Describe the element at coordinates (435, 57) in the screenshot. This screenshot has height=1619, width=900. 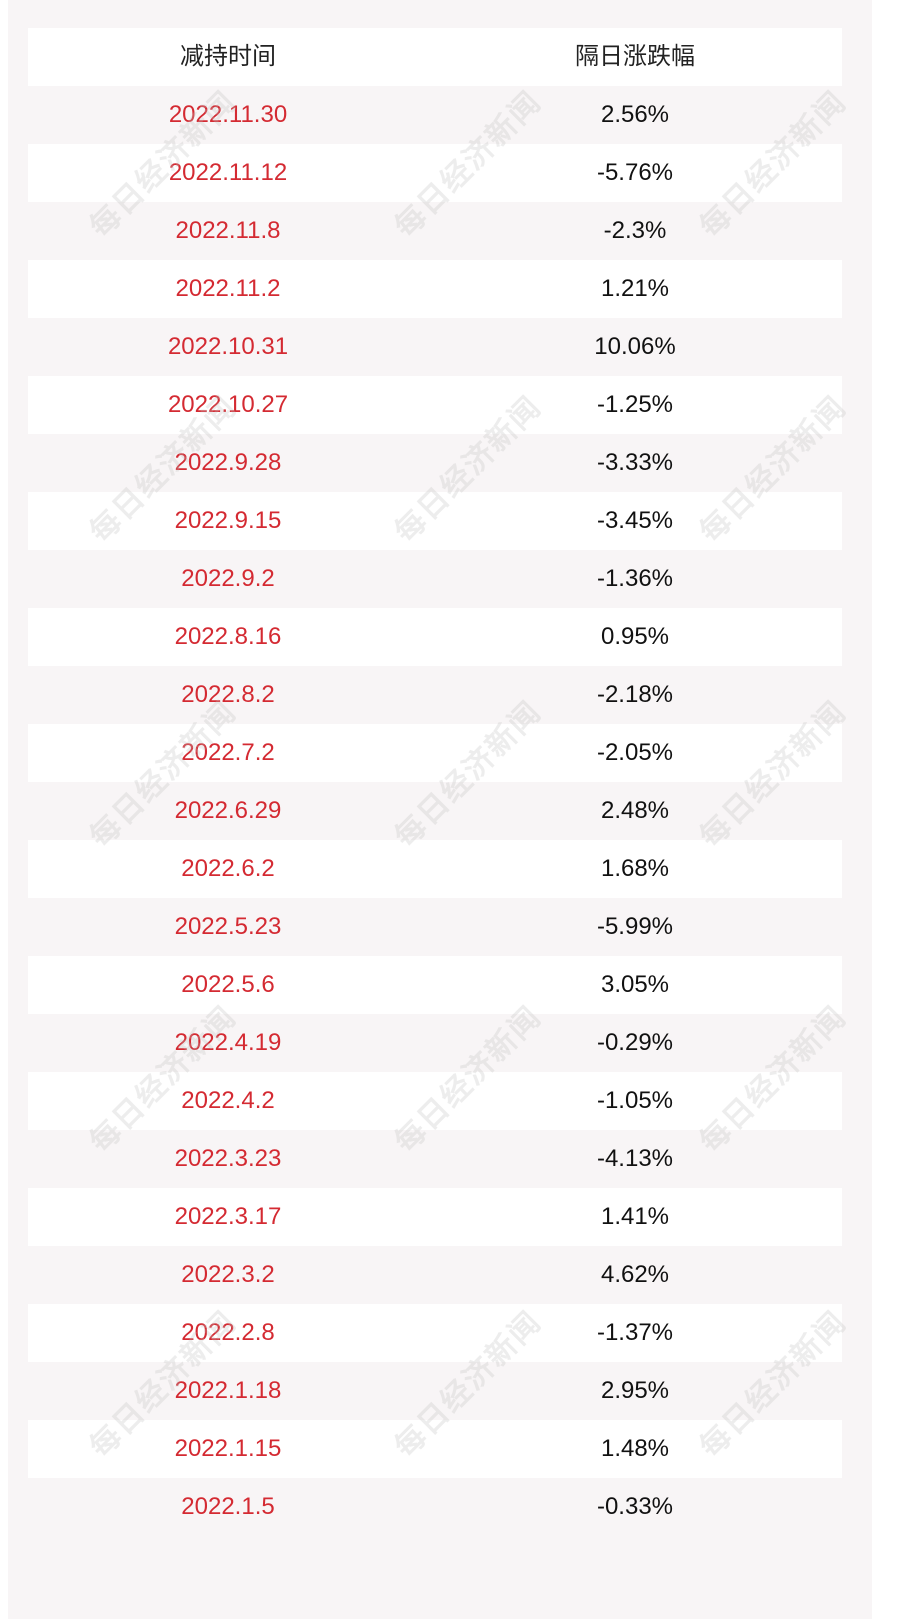
I see `table-header-row: 减持时间 隔日涨跌幅` at that location.